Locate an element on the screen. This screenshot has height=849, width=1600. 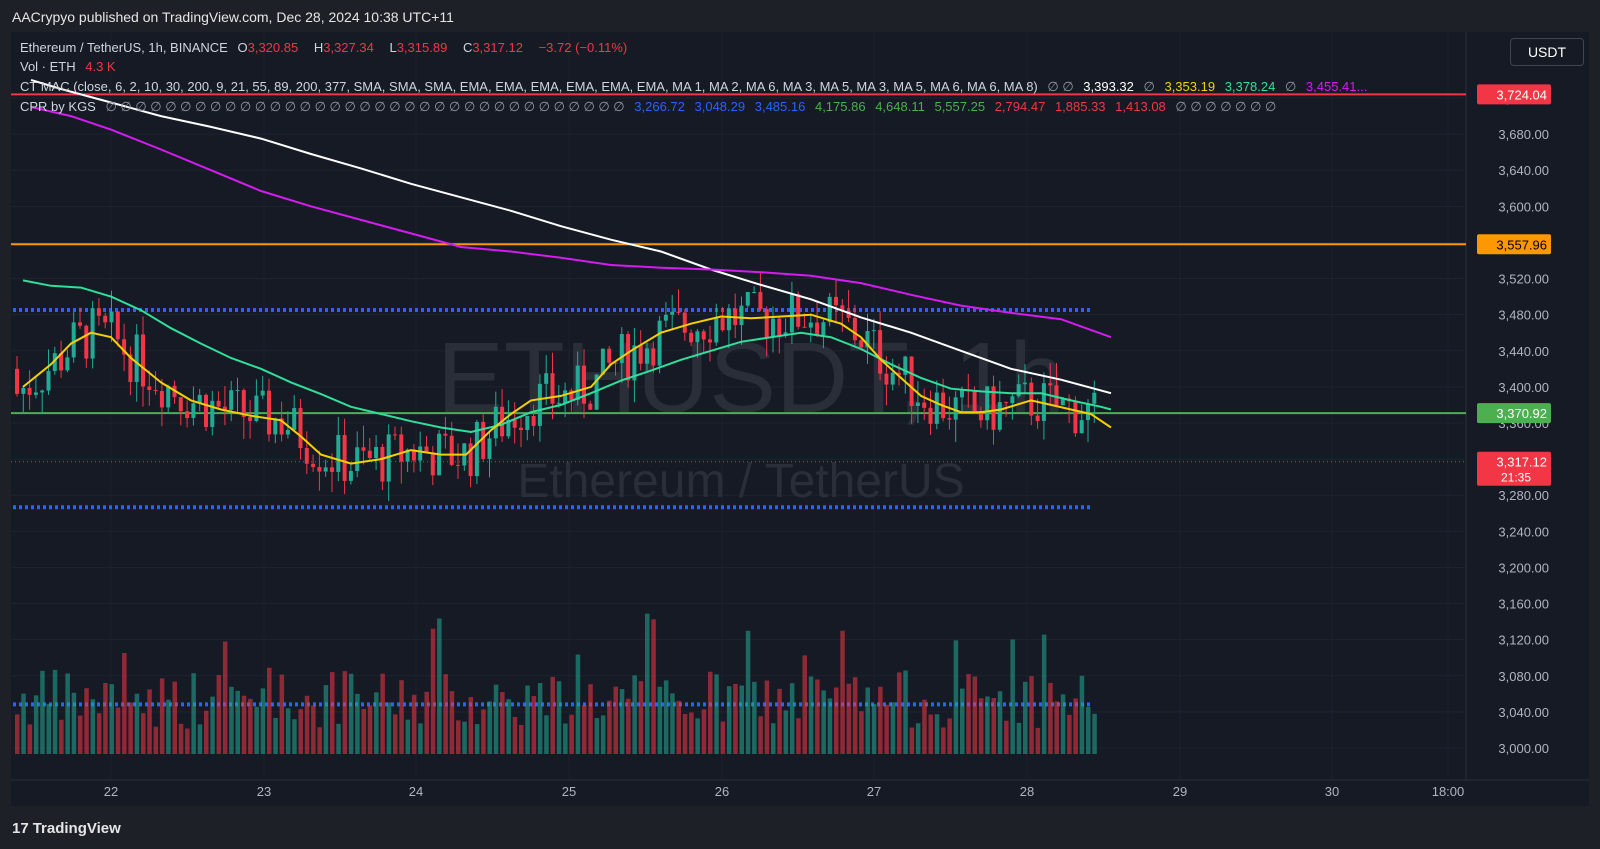
volume-name: Vol · ETH is located at coordinates (48, 66).